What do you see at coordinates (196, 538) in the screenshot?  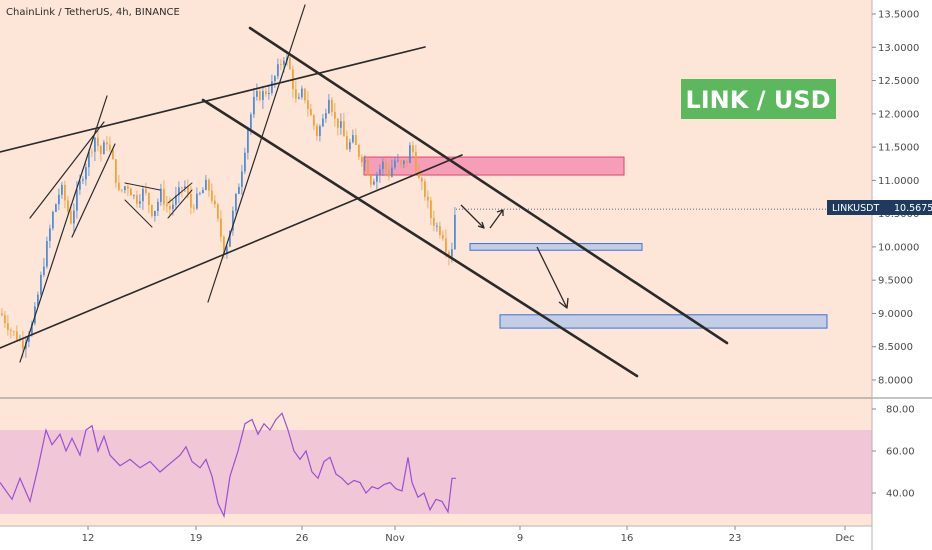 I see `time-tick-label: 19` at bounding box center [196, 538].